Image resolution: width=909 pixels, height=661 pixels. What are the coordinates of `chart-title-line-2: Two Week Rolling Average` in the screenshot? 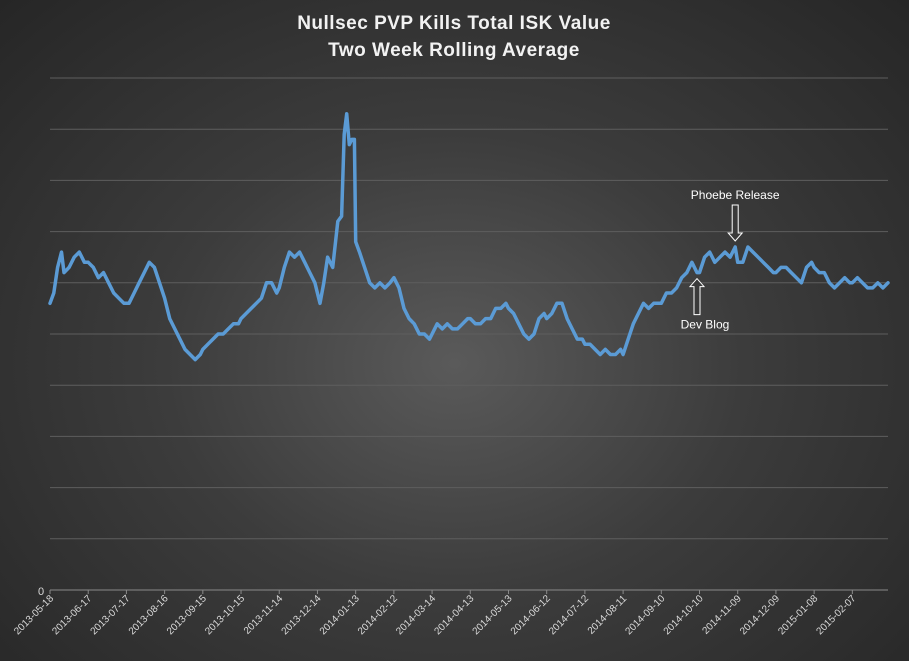 It's located at (454, 50).